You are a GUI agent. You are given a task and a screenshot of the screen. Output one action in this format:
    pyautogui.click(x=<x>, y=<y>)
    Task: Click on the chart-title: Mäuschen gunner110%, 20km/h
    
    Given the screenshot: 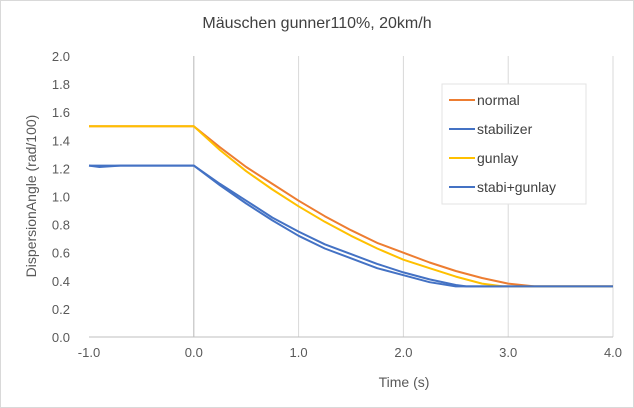 What is the action you would take?
    pyautogui.click(x=316, y=23)
    